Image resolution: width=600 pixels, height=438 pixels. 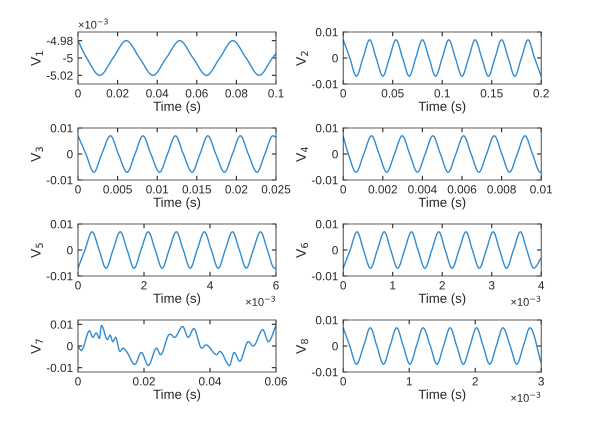 What do you see at coordinates (302, 58) in the screenshot?
I see `y-axis-title: V$_{2}$` at bounding box center [302, 58].